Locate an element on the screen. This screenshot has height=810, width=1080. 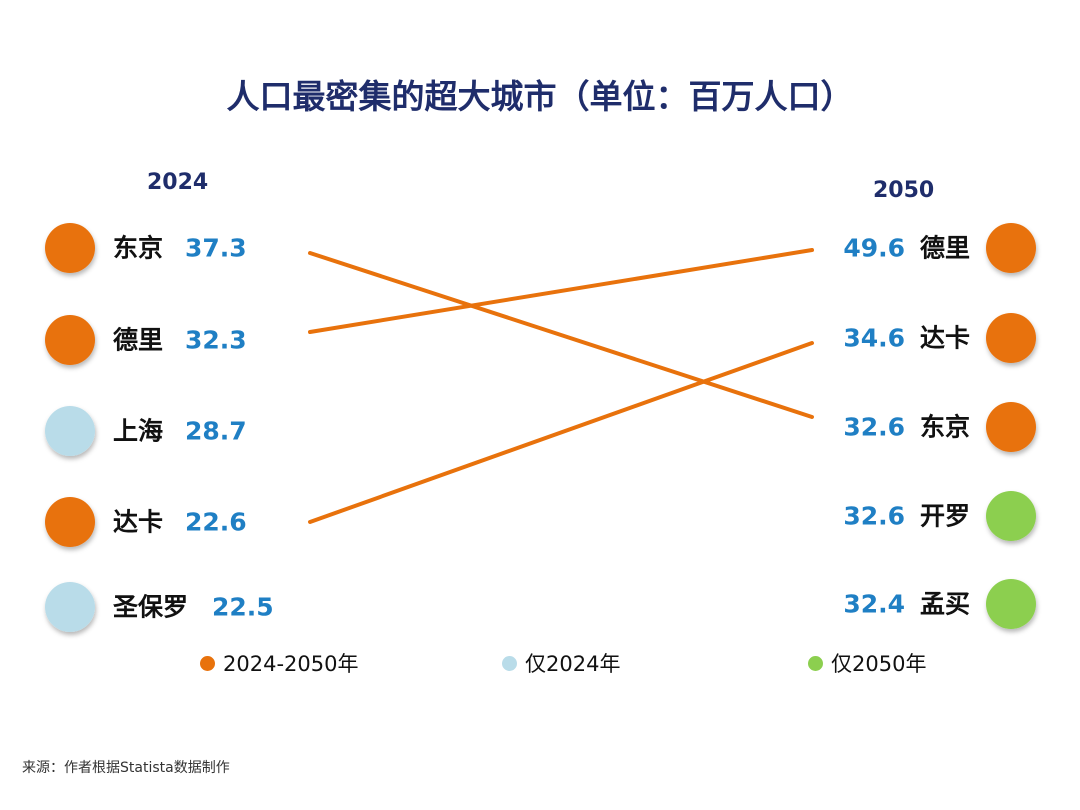
left-city-value-2: 28.7 is located at coordinates (216, 431).